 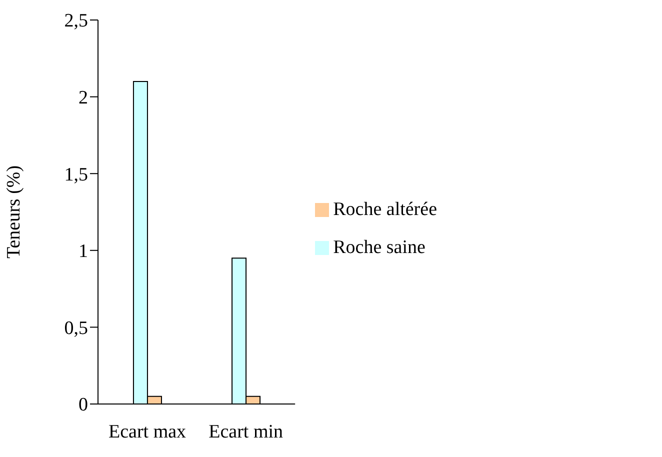 I want to click on y-tick-label: 0,5, so click(x=76, y=328).